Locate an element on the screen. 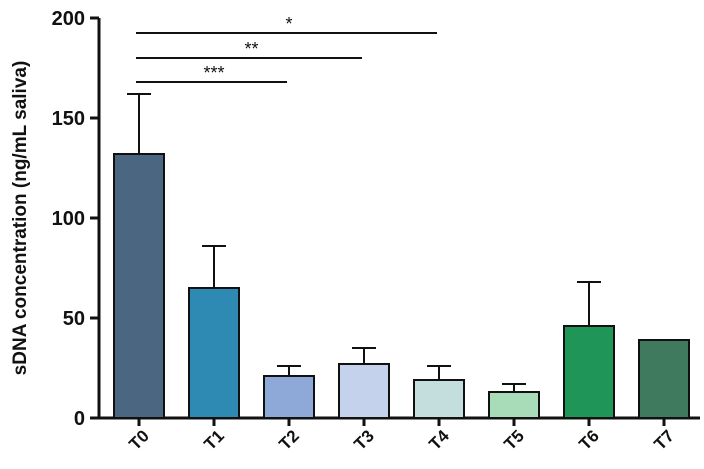 The height and width of the screenshot is (469, 704). y-tick-label: 0 is located at coordinates (79, 419).